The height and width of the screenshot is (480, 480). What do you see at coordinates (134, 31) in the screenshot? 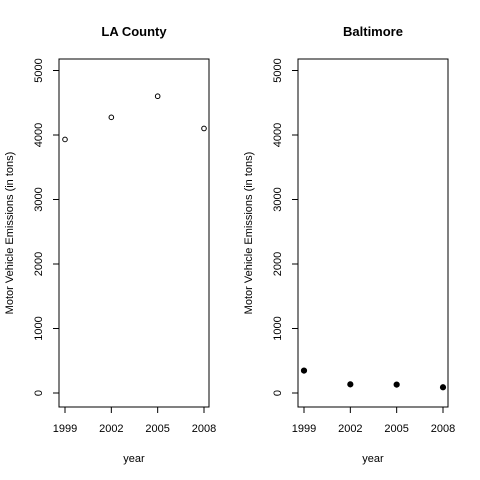
I see `panel-title: LA County` at bounding box center [134, 31].